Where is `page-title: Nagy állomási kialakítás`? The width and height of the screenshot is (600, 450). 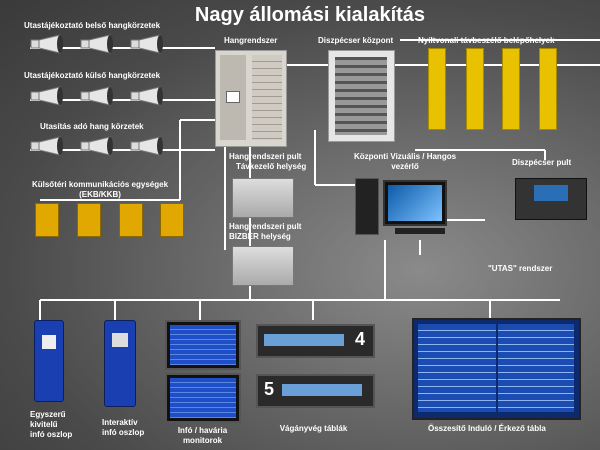
page-title: Nagy állomási kialakítás is located at coordinates (310, 15).